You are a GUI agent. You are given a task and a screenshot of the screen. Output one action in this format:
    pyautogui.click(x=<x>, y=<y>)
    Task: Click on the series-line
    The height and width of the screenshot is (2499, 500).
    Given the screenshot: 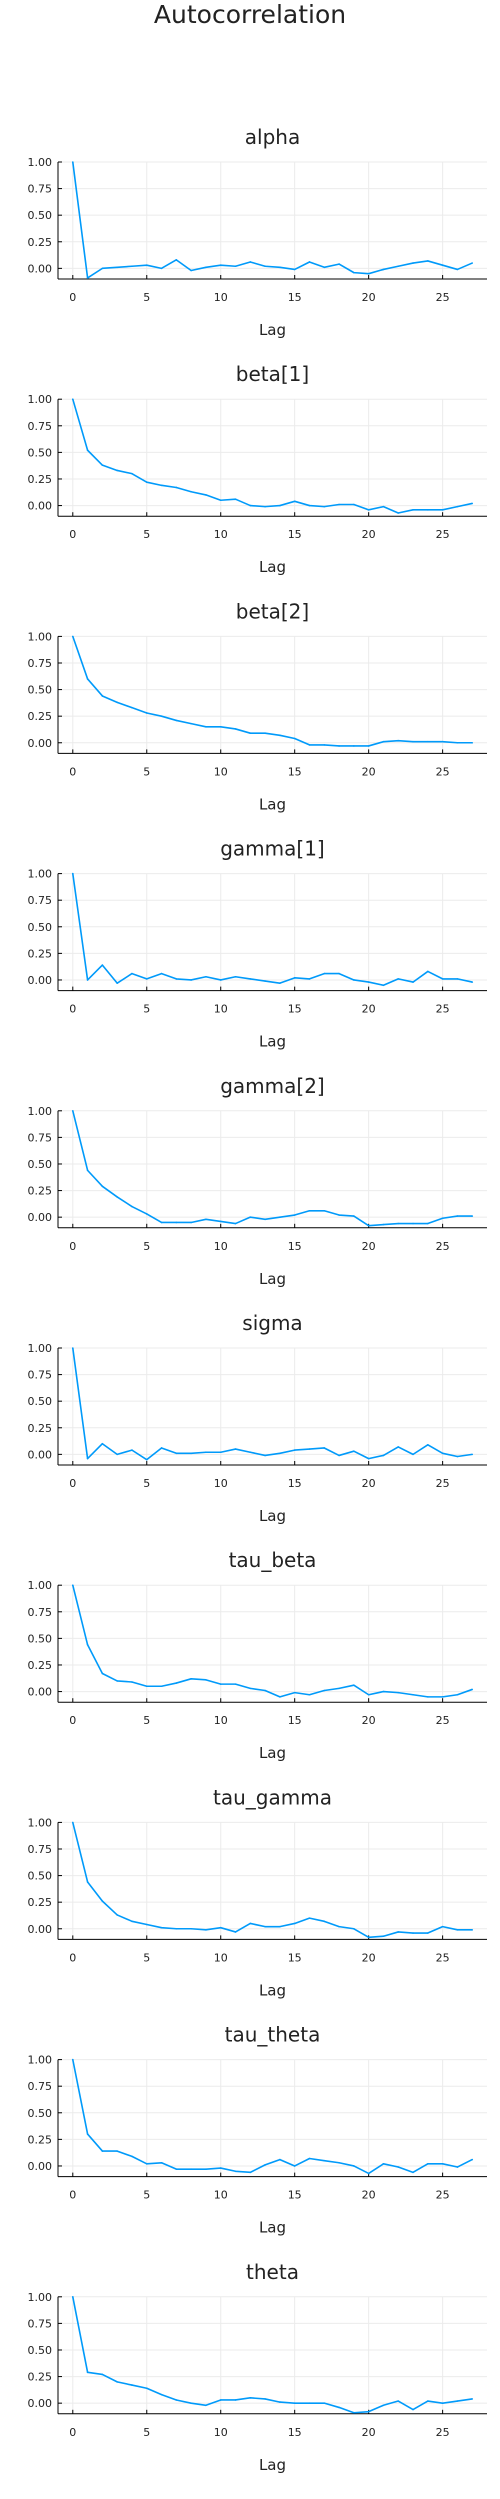 What is the action you would take?
    pyautogui.click(x=272, y=2355)
    